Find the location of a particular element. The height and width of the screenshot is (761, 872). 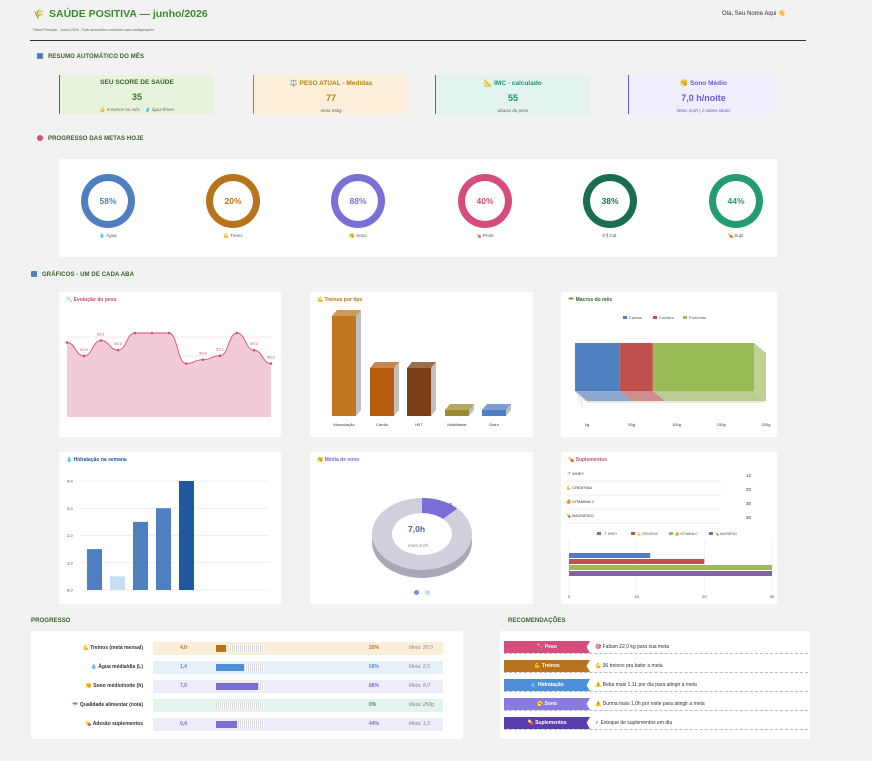

goal-ring-percent: 58% is located at coordinates (108, 201).